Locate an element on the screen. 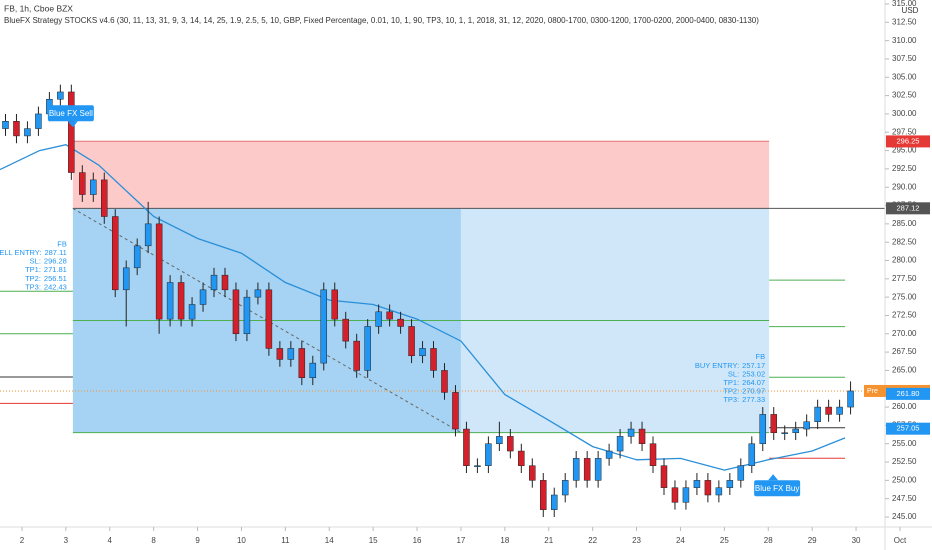  price-tag-label: 287.12 is located at coordinates (908, 207).